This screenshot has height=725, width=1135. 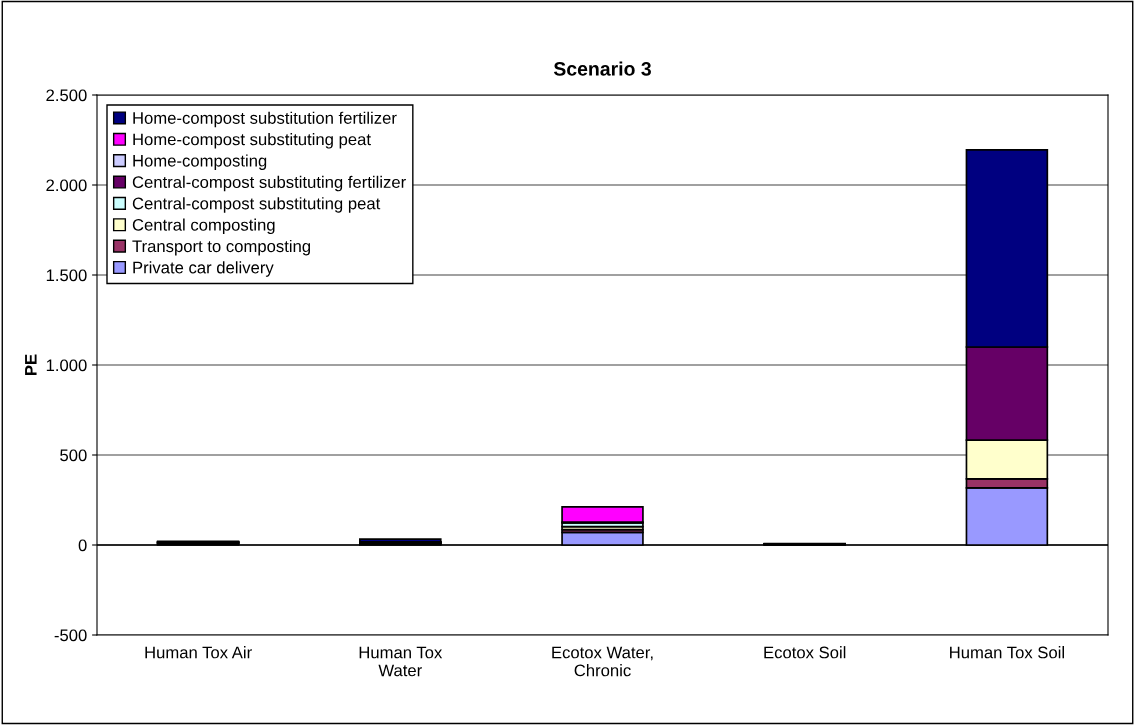 I want to click on y-axis-title: PE, so click(x=31, y=364).